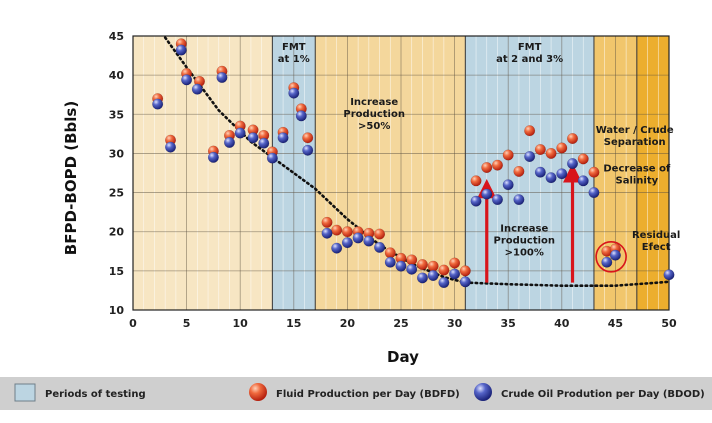  What do you see at coordinates (293, 323) in the screenshot?
I see `x-tick-label: 15` at bounding box center [293, 323].